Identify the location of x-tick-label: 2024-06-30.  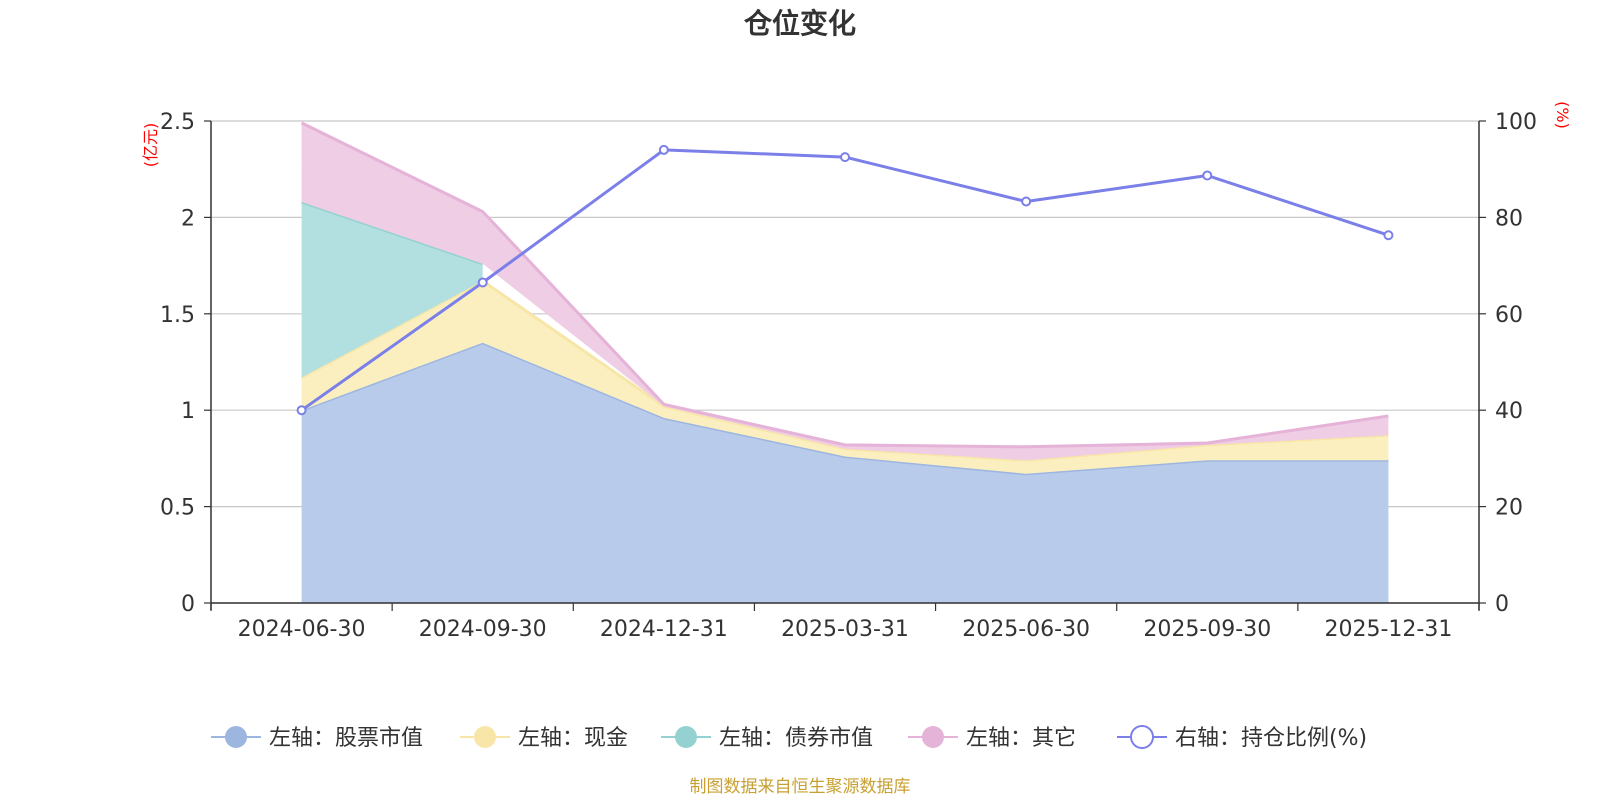
(302, 629).